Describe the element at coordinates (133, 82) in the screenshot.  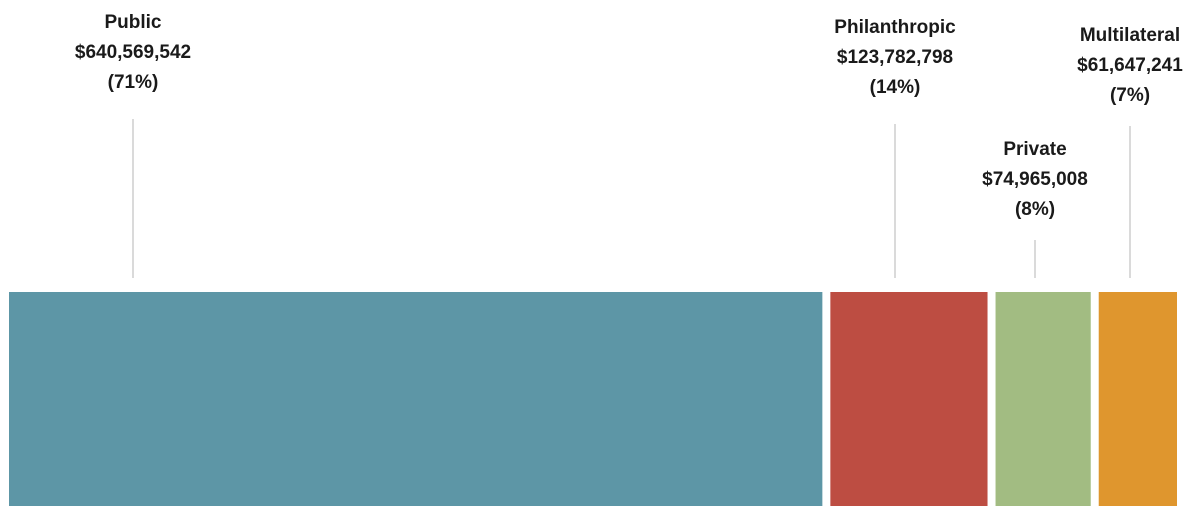
I see `percent-label-public: (71%)` at that location.